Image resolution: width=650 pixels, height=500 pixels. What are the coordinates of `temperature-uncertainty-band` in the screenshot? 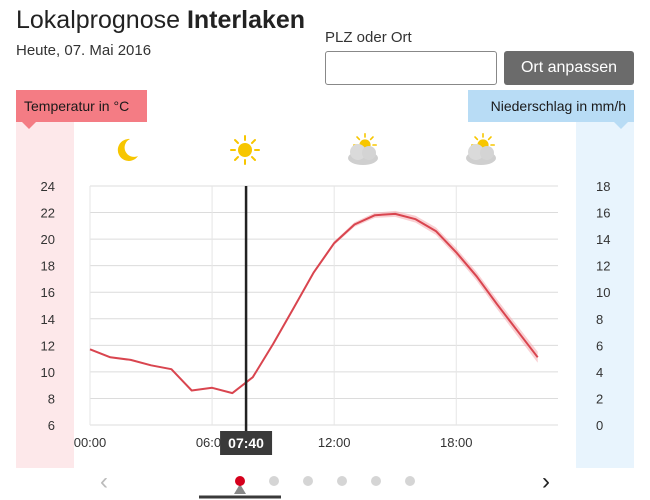 It's located at (395, 294).